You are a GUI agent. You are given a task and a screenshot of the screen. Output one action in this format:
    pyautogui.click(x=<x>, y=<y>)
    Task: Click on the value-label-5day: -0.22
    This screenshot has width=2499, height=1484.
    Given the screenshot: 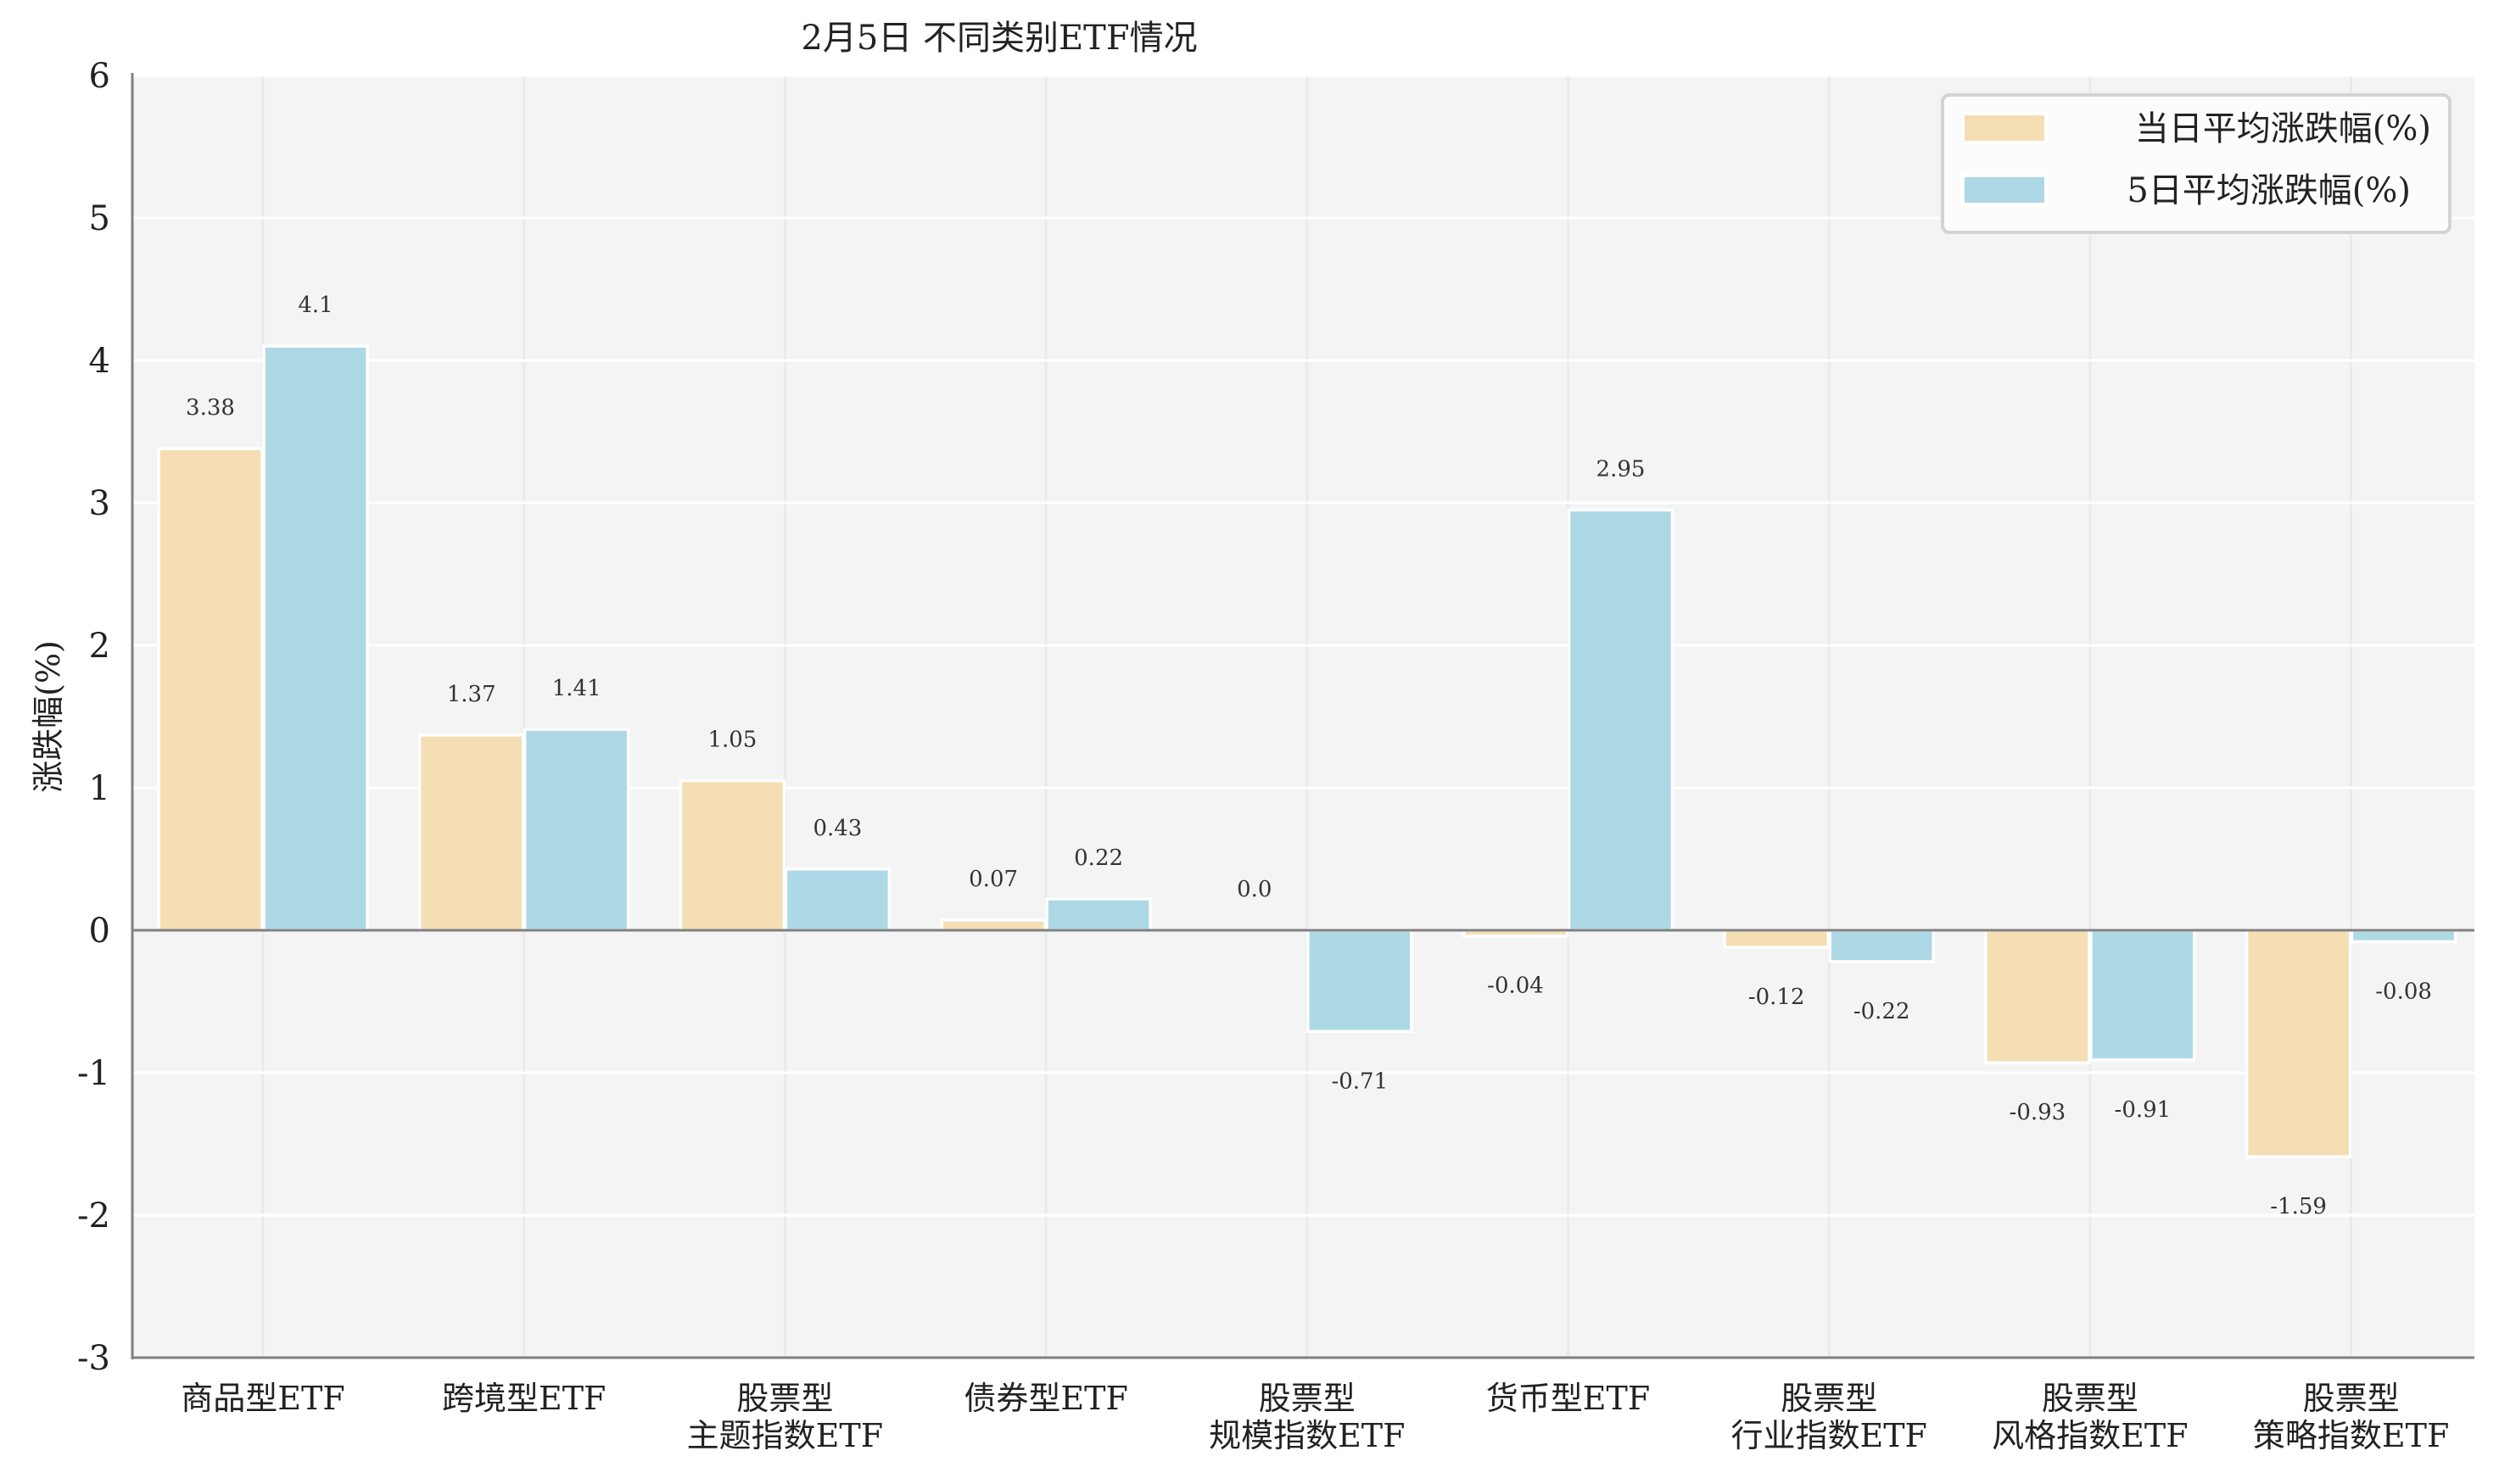 What is the action you would take?
    pyautogui.click(x=1881, y=1012)
    